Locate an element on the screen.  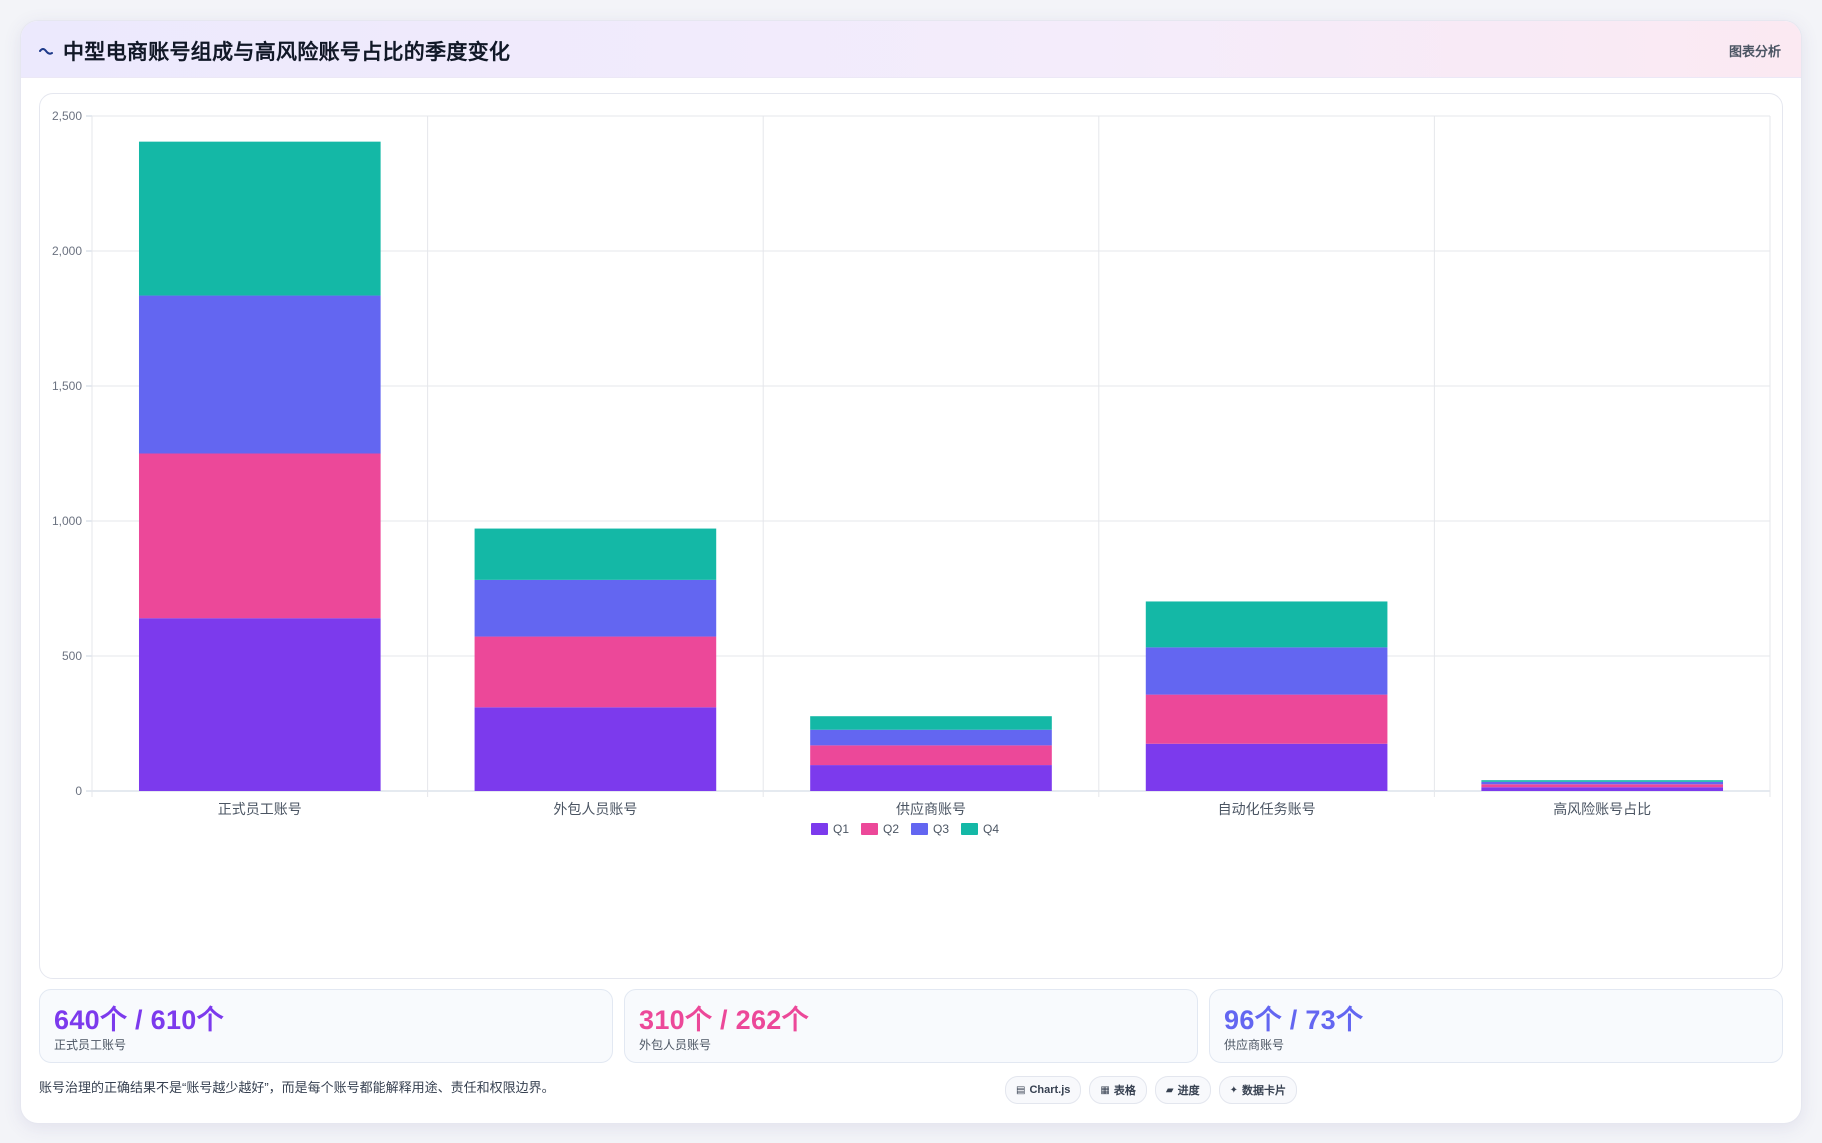
y-tick-label: 2,000 is located at coordinates (67, 251).